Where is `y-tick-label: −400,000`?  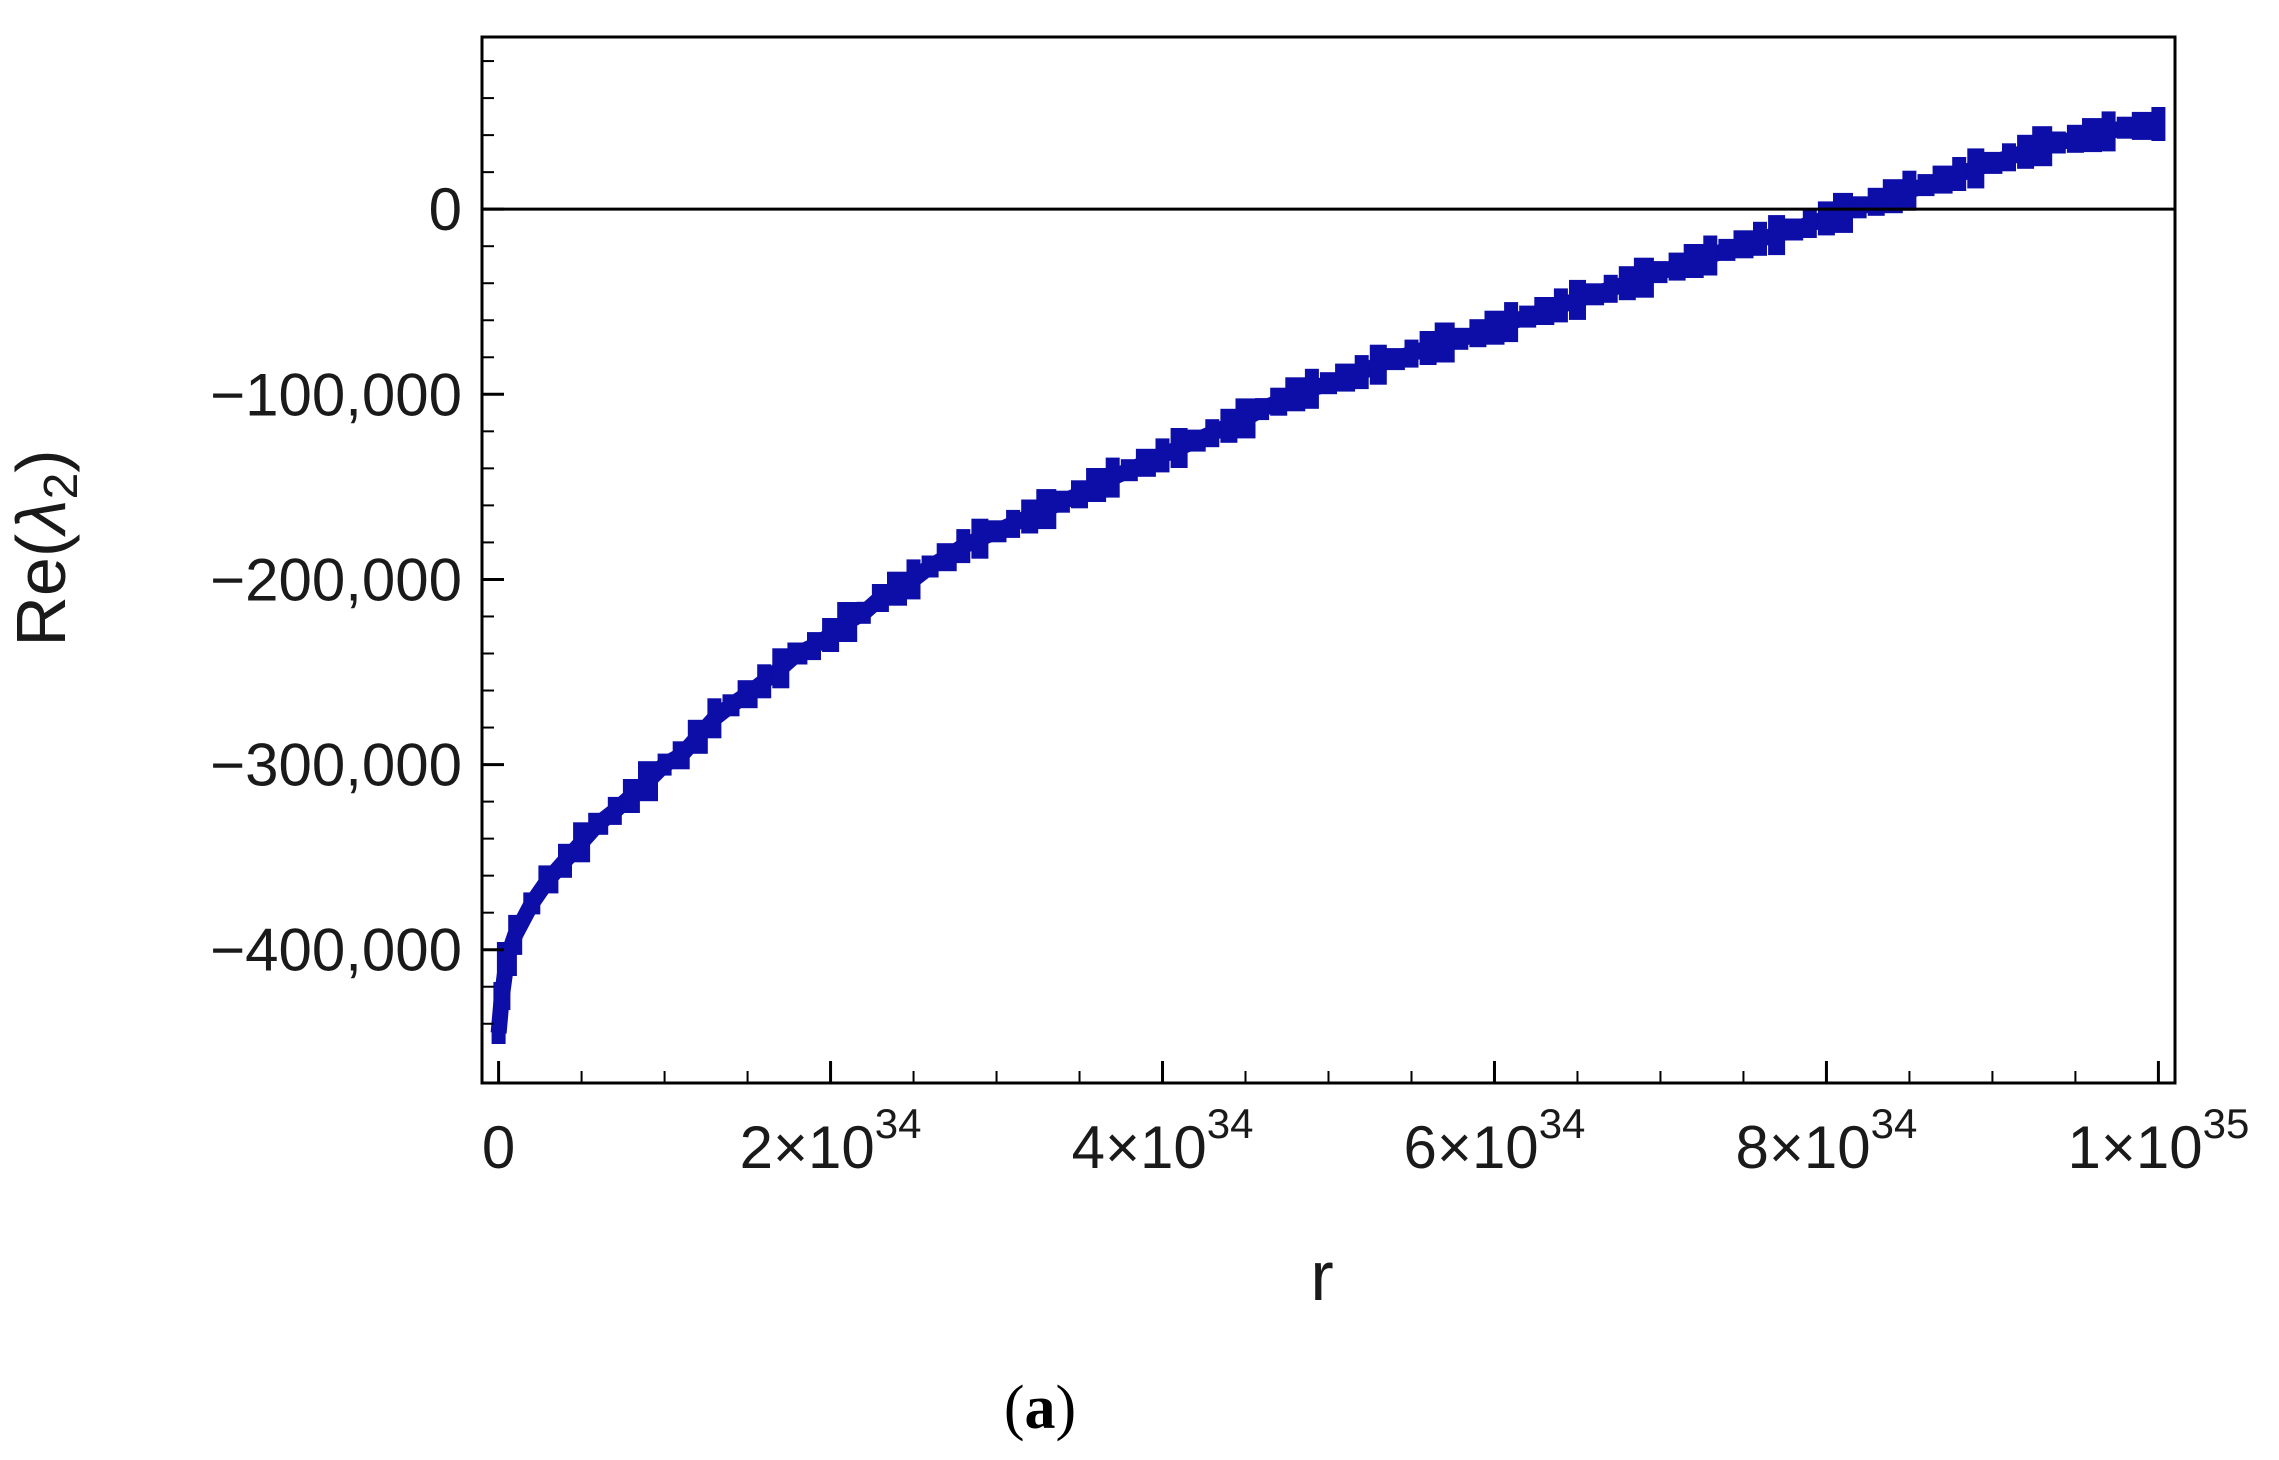
y-tick-label: −400,000 is located at coordinates (336, 950).